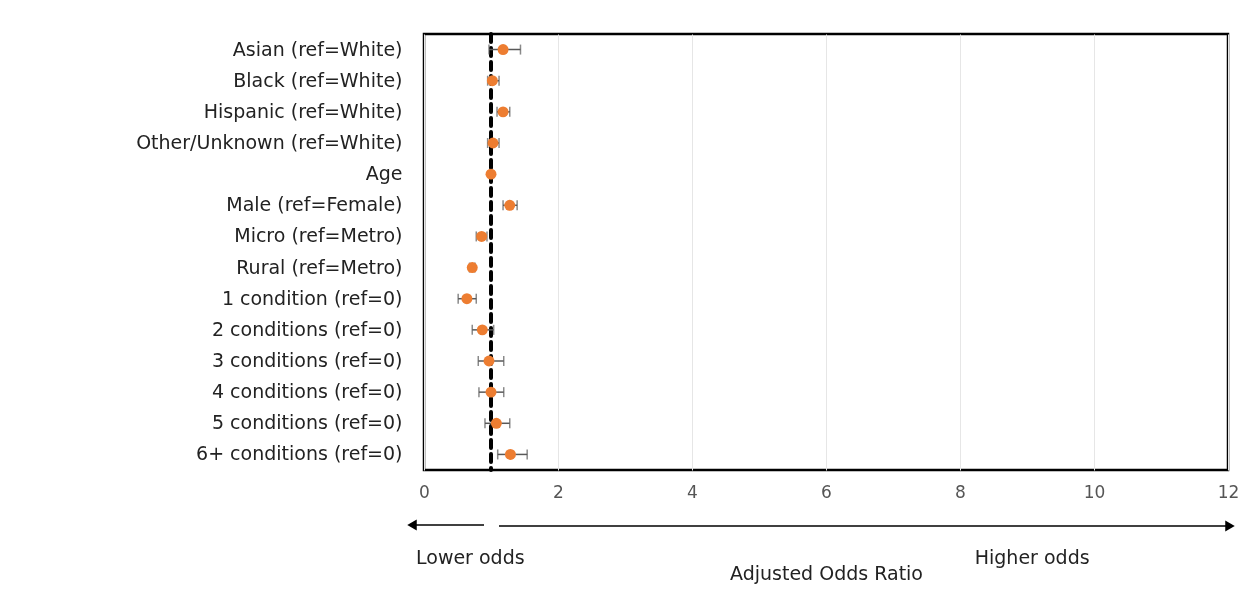 Image resolution: width=1246 pixels, height=592 pixels. I want to click on y-tick-label: Asian (ref=White), so click(317, 48).